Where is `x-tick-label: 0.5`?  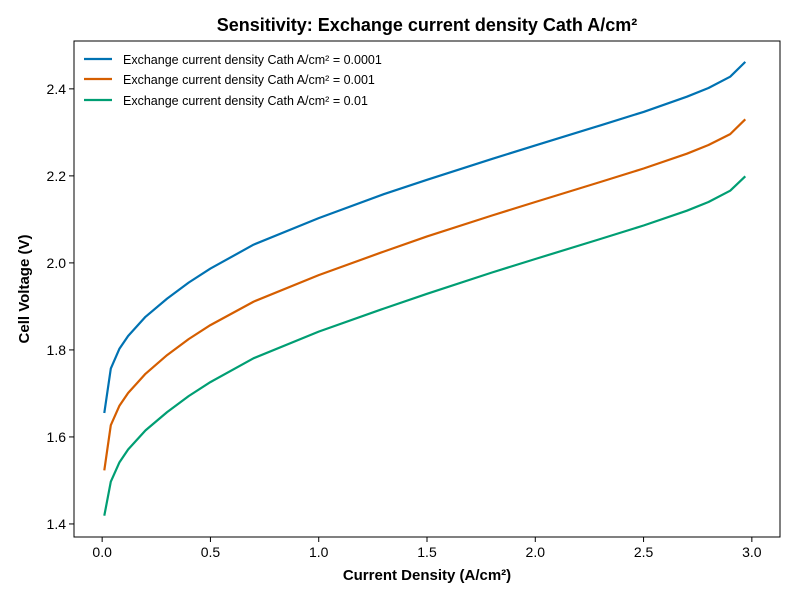
x-tick-label: 0.5 is located at coordinates (211, 552).